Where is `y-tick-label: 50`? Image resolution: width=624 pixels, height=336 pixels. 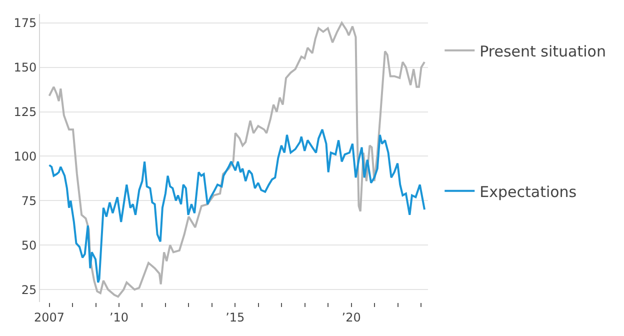
y-tick-label: 50 is located at coordinates (29, 245).